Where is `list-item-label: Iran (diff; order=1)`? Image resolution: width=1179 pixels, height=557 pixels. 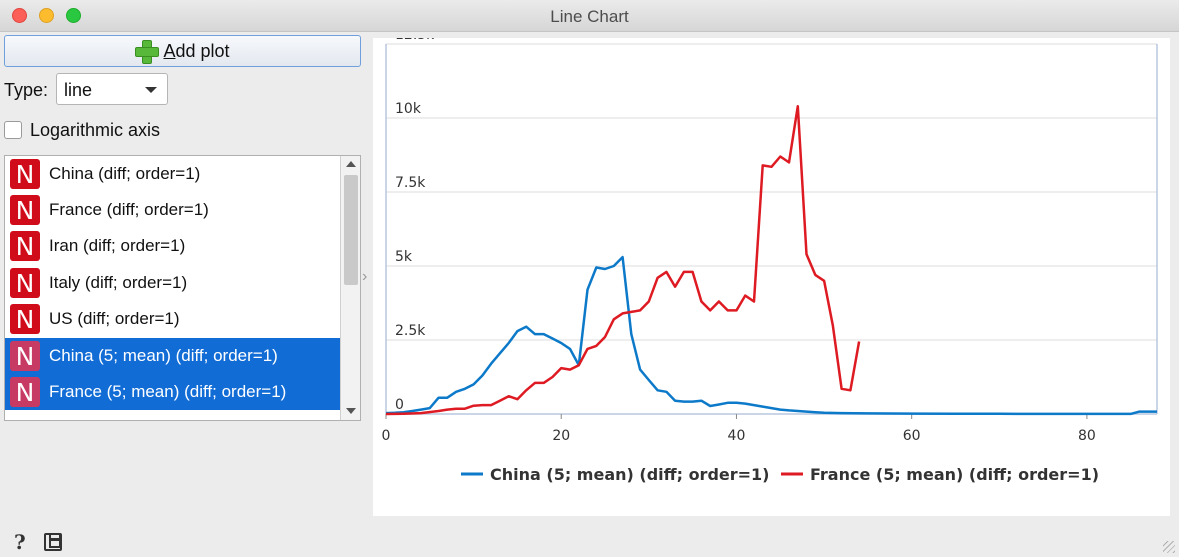 list-item-label: Iran (diff; order=1) is located at coordinates (117, 245).